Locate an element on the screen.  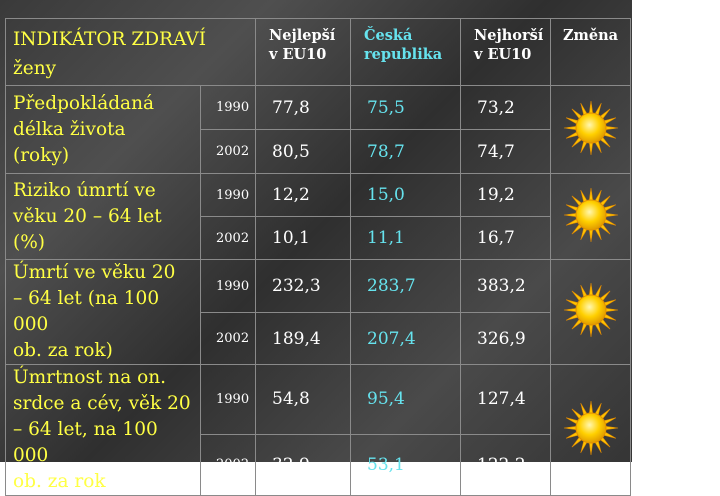
worst-eu10-value: 383,2 is located at coordinates (505, 286).